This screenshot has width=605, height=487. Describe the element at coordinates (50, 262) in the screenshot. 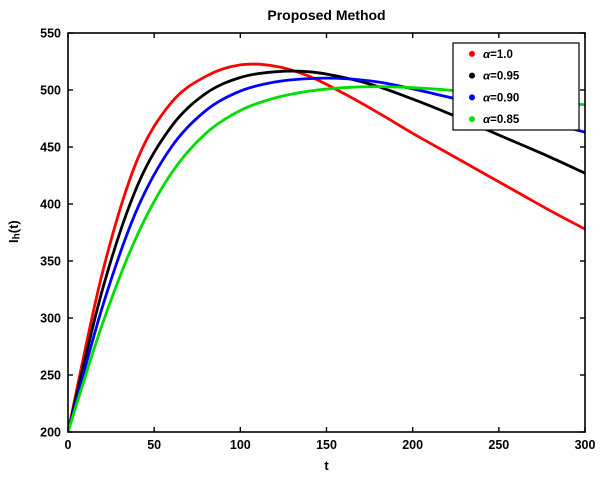

I see `y-tick-label: 350` at that location.